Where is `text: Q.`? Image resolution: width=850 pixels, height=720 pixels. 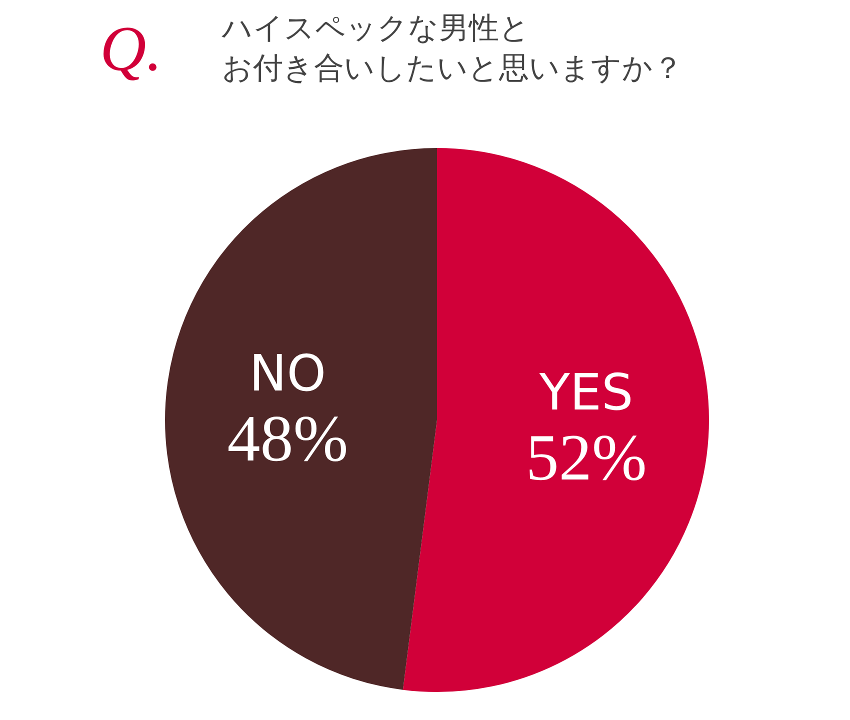
text: Q. is located at coordinates (131, 48).